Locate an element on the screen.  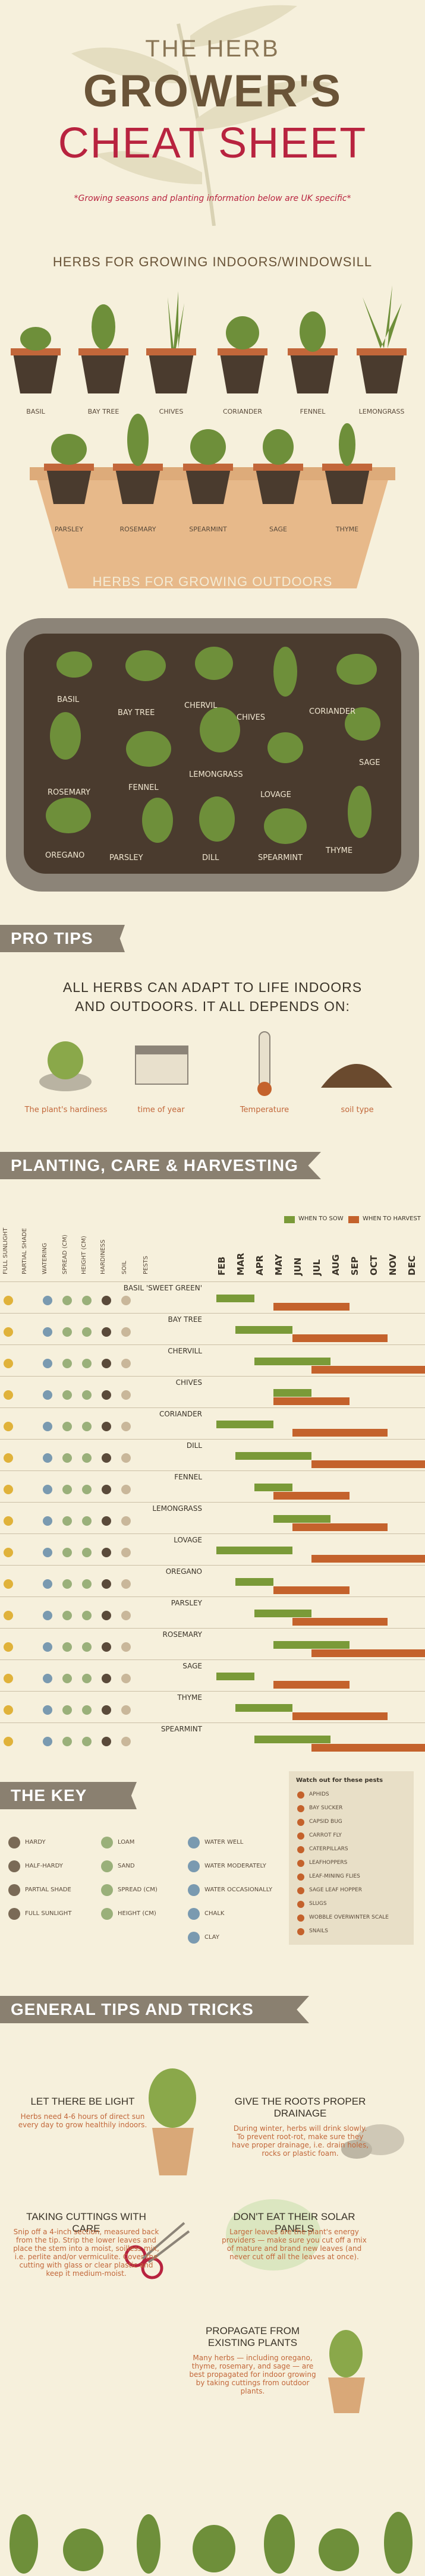
outdoor-label: BAY TREE is located at coordinates (136, 712).